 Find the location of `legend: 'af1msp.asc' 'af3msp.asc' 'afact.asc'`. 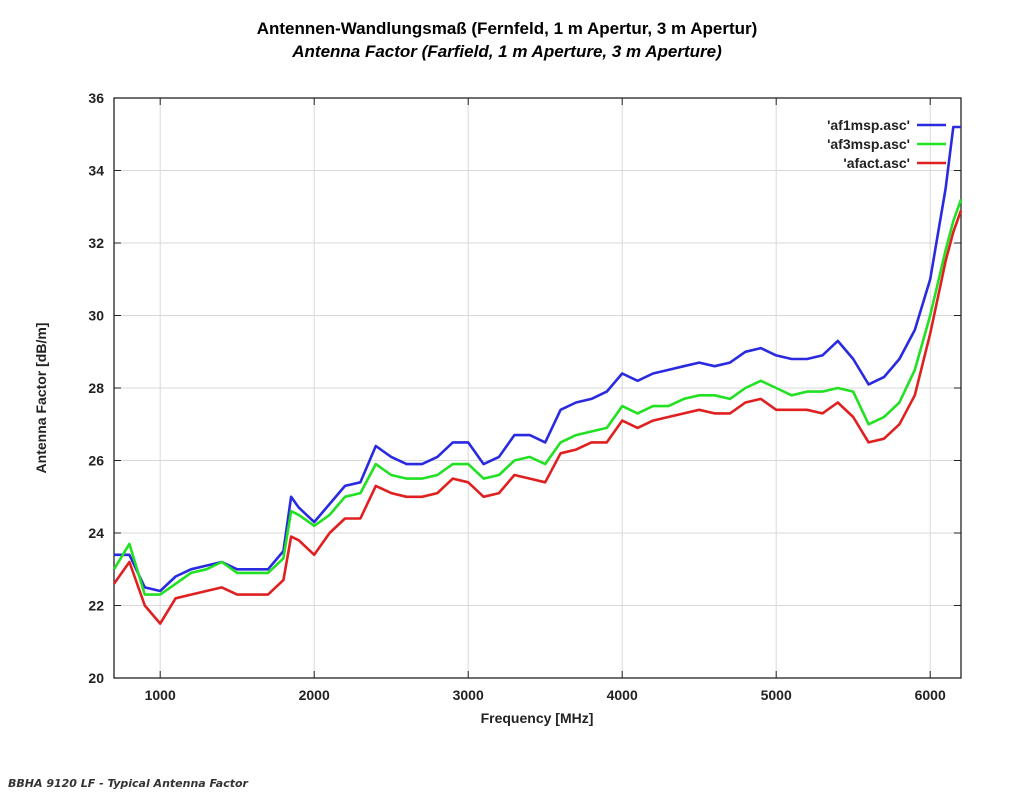

legend: 'af1msp.asc' 'af3msp.asc' 'afact.asc' is located at coordinates (886, 144).